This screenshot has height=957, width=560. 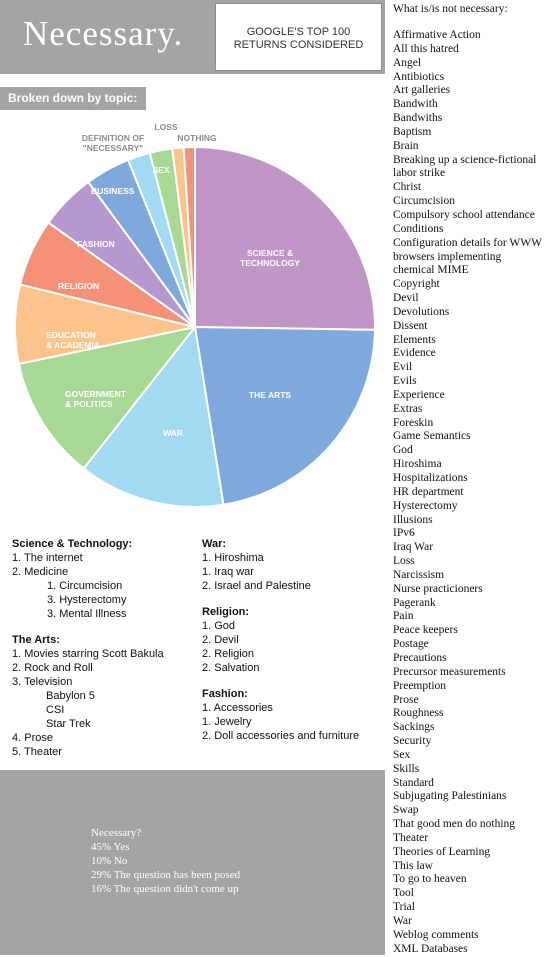 What do you see at coordinates (55, 710) in the screenshot?
I see `topic-item: CSI` at bounding box center [55, 710].